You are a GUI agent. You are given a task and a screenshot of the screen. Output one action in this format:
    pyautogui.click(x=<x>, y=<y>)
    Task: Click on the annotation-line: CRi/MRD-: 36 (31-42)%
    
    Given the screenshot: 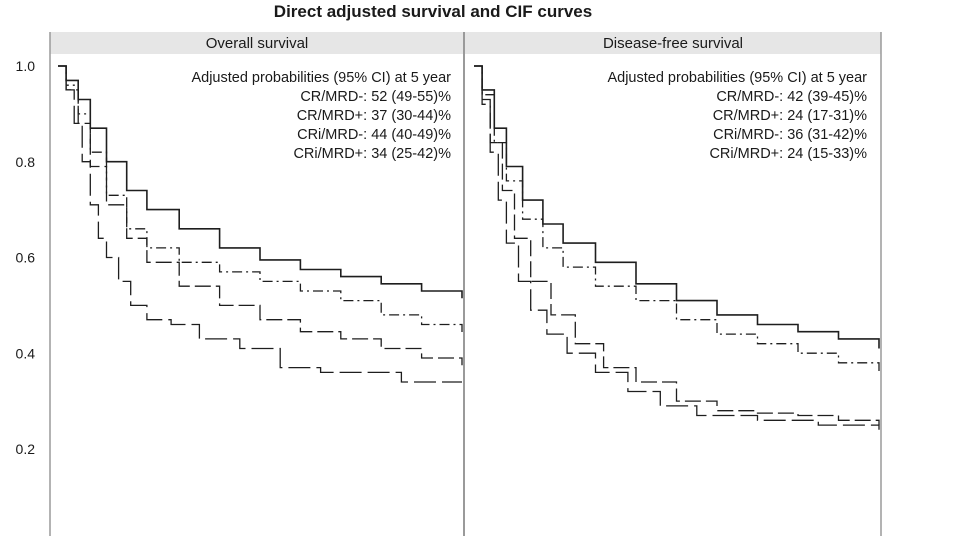 What is the action you would take?
    pyautogui.click(x=790, y=135)
    